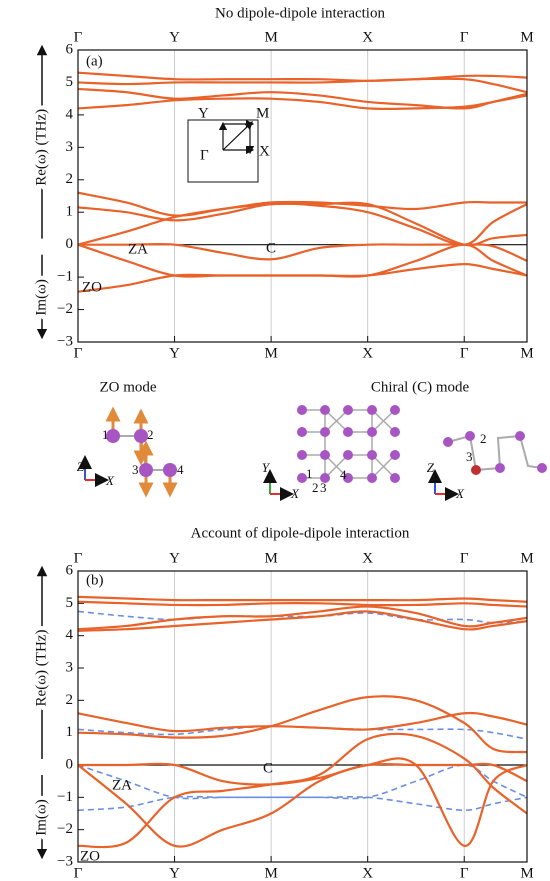 The height and width of the screenshot is (881, 550). What do you see at coordinates (431, 467) in the screenshot?
I see `axis-label: Z` at bounding box center [431, 467].